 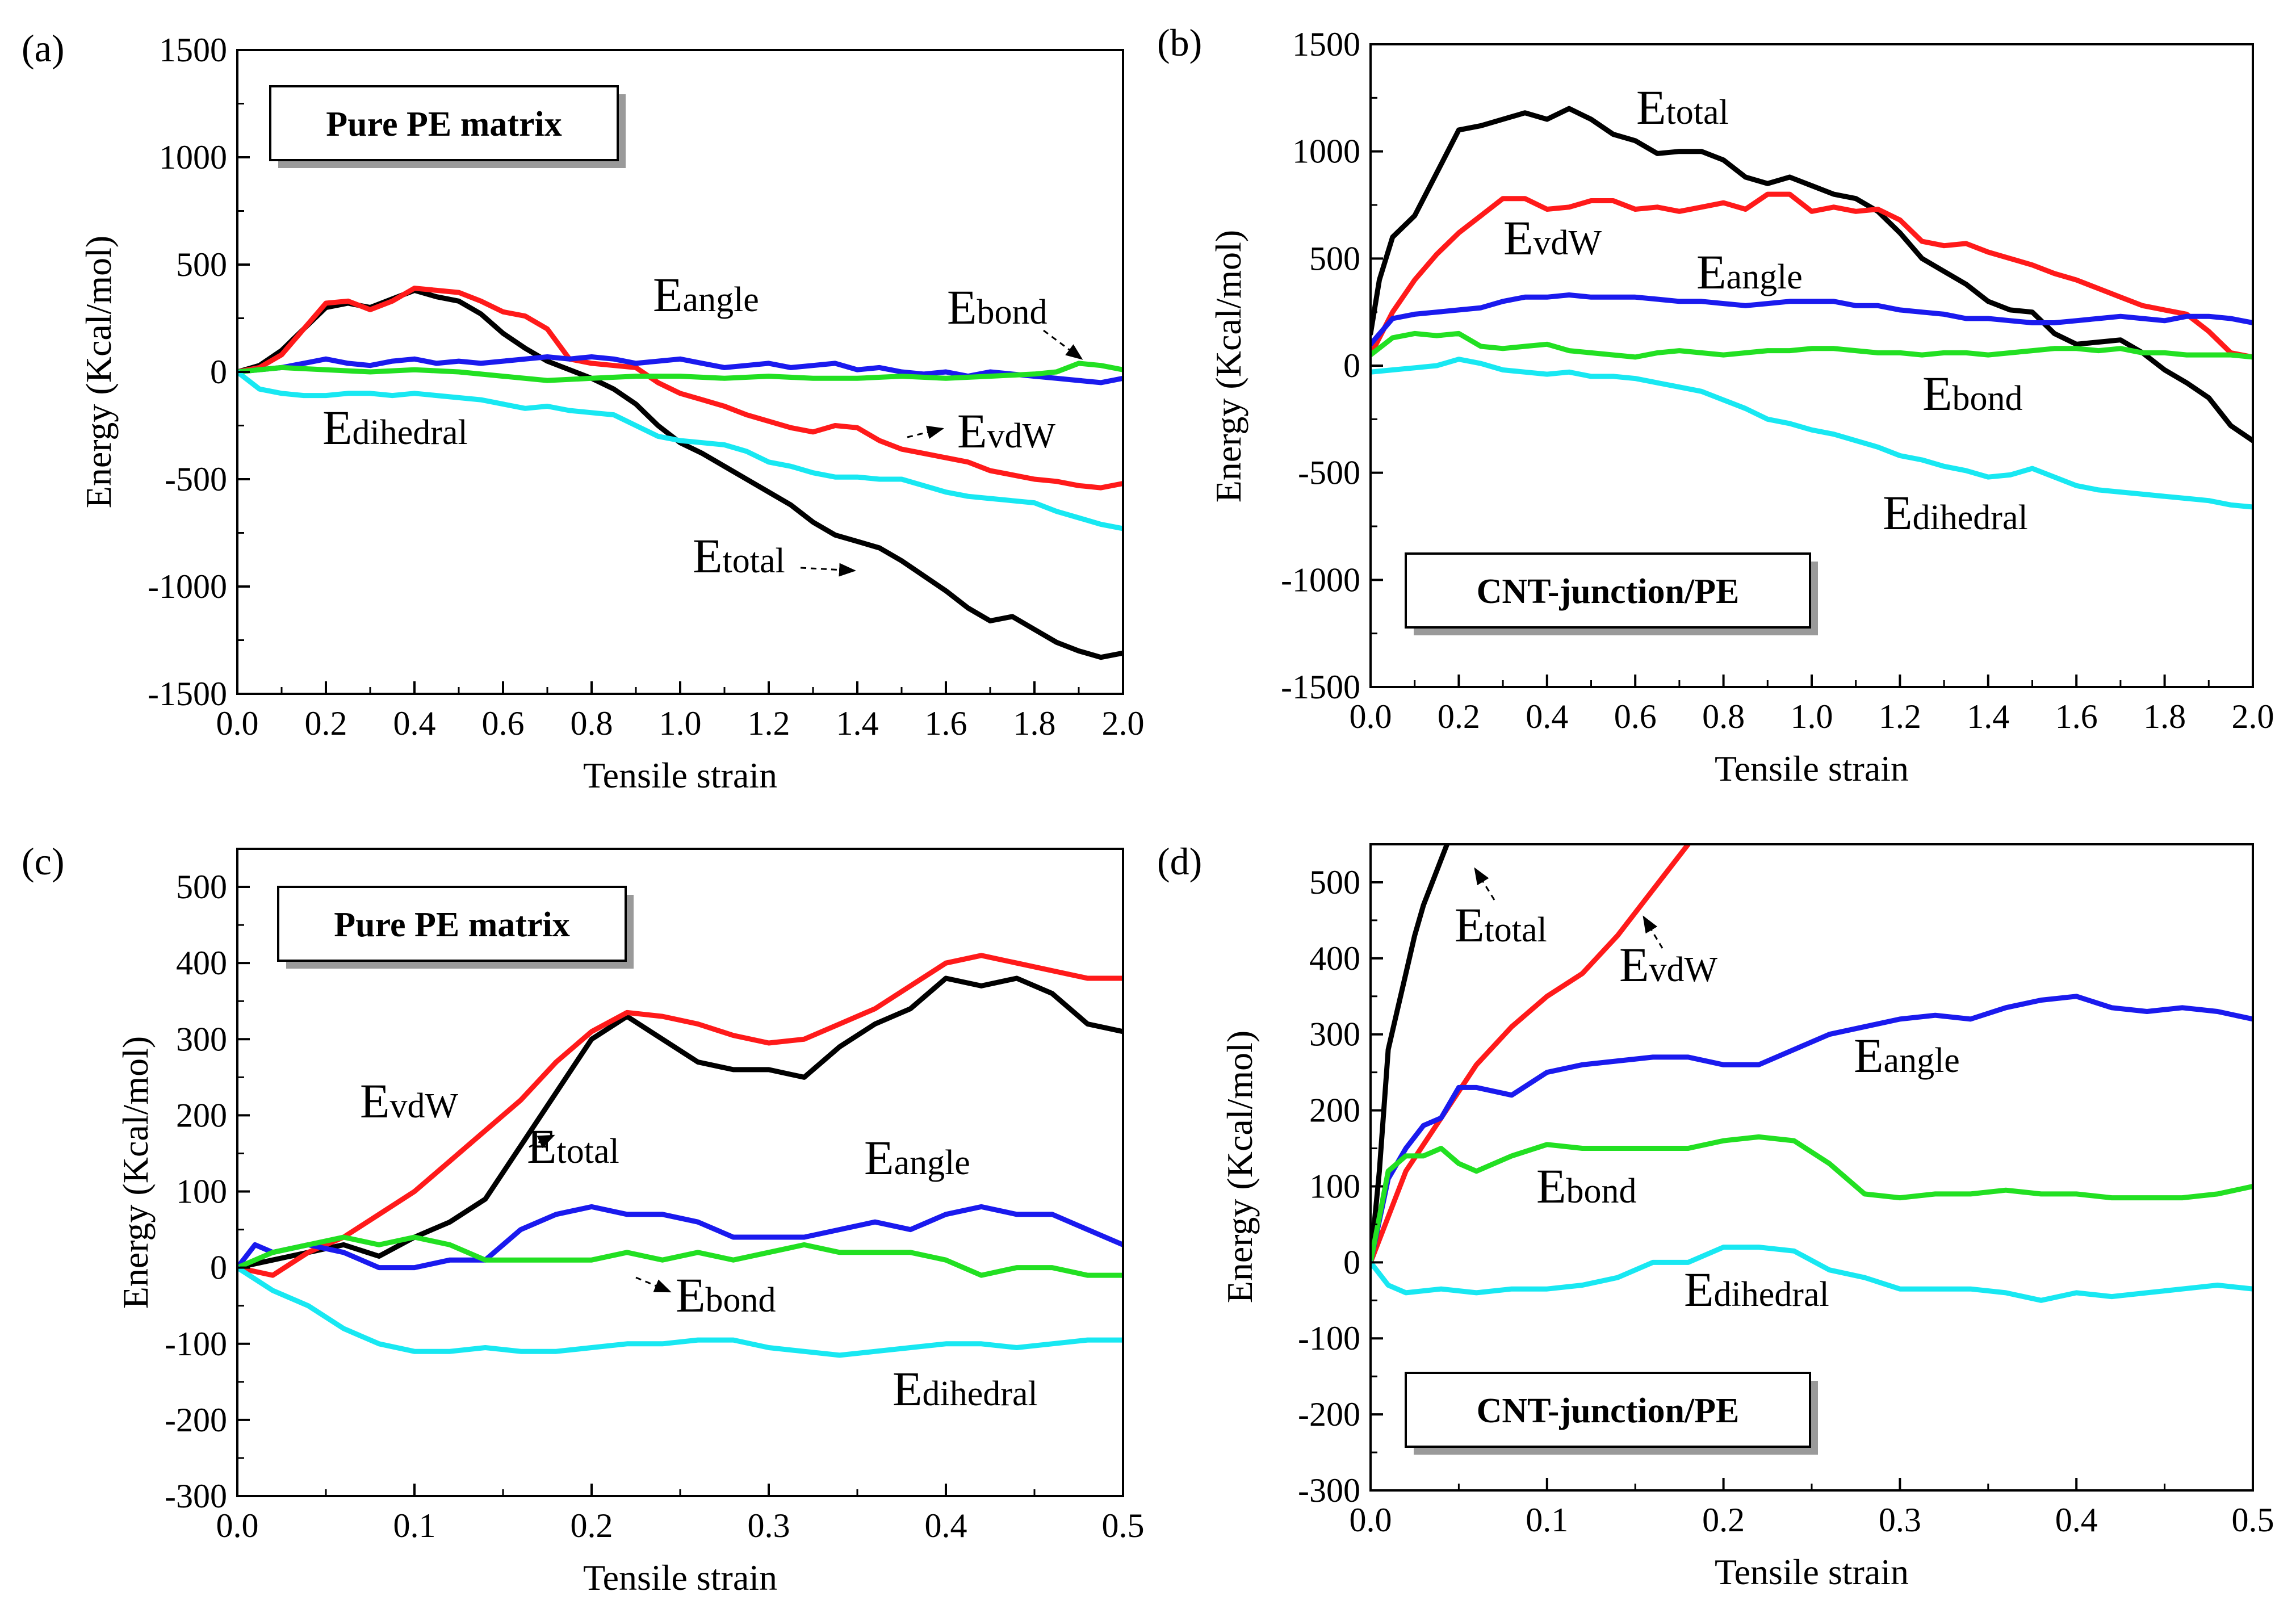 What do you see at coordinates (1180, 43) in the screenshot?
I see `panel-label: (b)` at bounding box center [1180, 43].